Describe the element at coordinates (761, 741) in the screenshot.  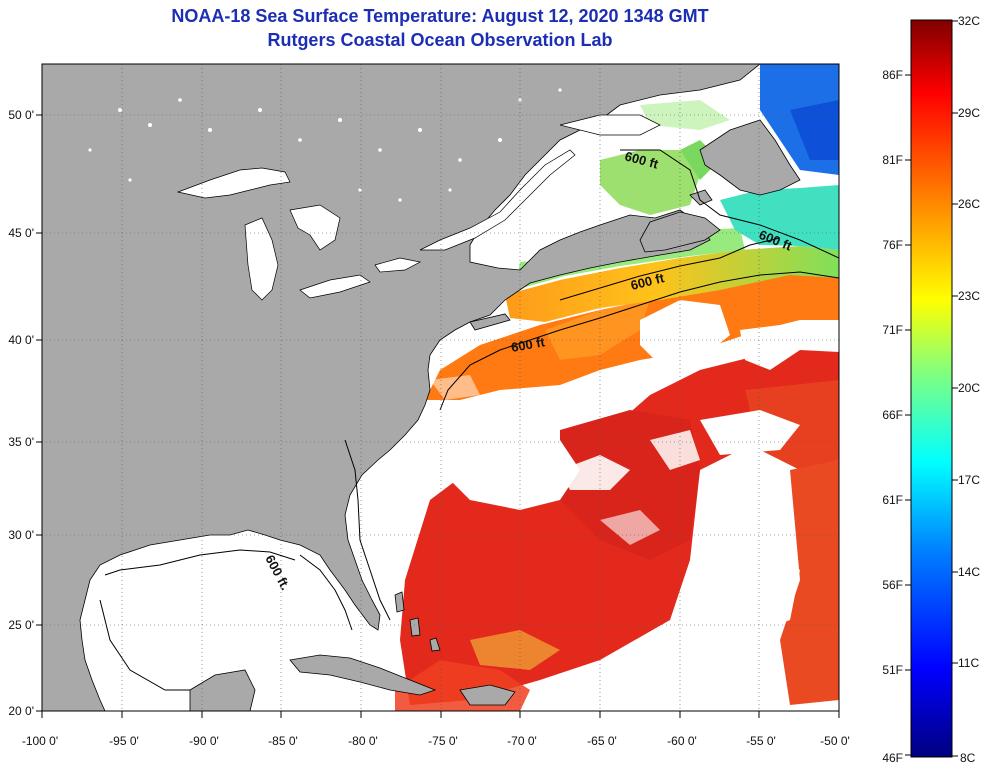
I see `x-tick-label: -55 0'` at that location.